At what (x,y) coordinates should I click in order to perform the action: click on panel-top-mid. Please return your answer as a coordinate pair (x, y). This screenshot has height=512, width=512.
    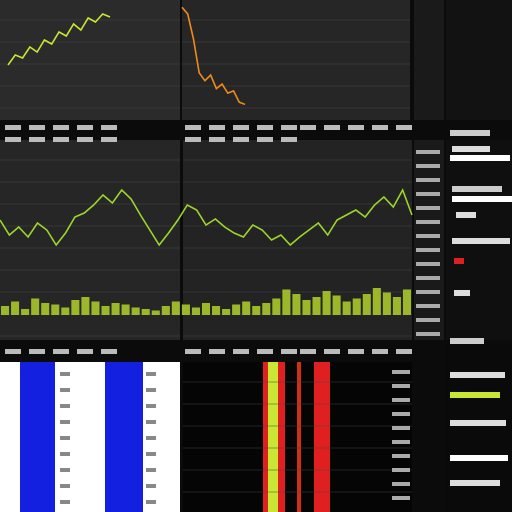
    Looking at the image, I should click on (296, 60).